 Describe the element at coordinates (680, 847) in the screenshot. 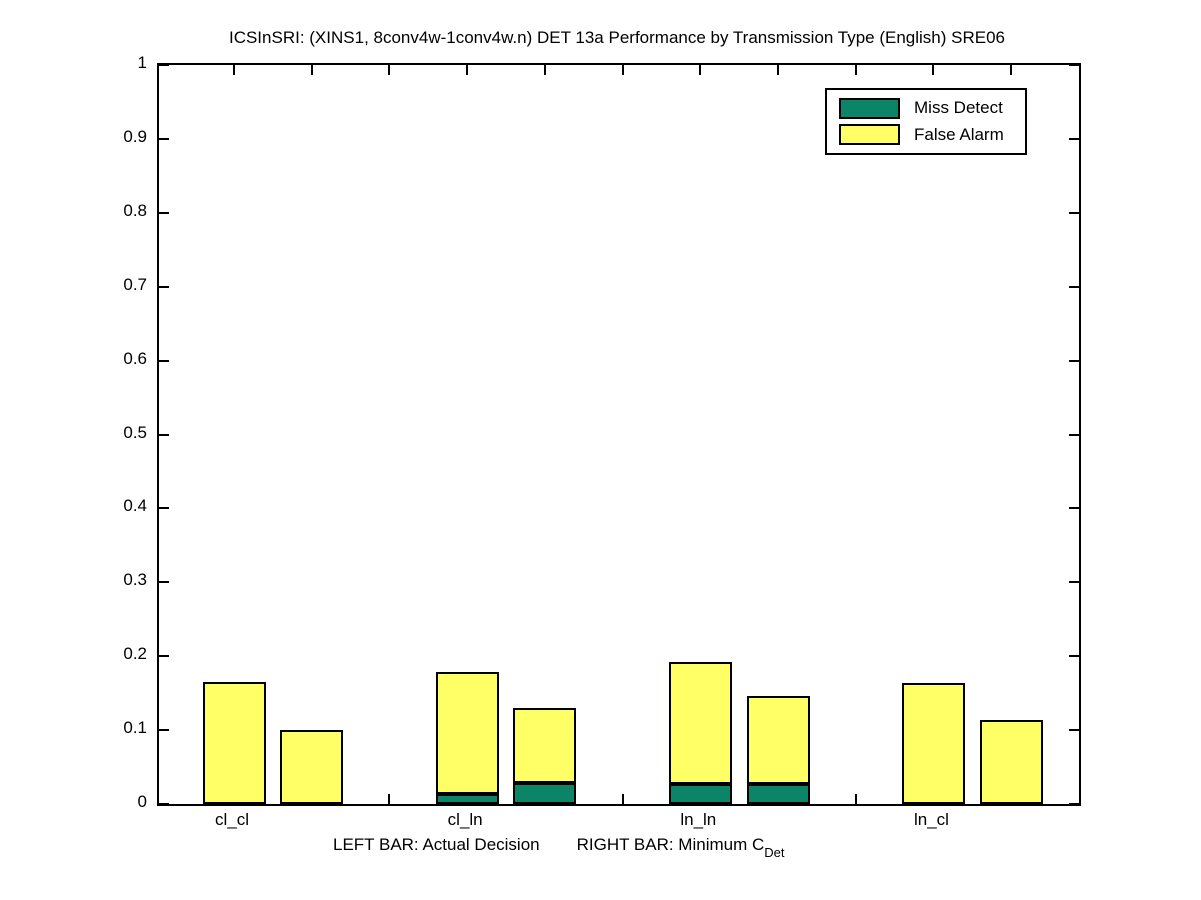

I see `footnote-right-bar: RIGHT BAR: Minimum CDet` at that location.